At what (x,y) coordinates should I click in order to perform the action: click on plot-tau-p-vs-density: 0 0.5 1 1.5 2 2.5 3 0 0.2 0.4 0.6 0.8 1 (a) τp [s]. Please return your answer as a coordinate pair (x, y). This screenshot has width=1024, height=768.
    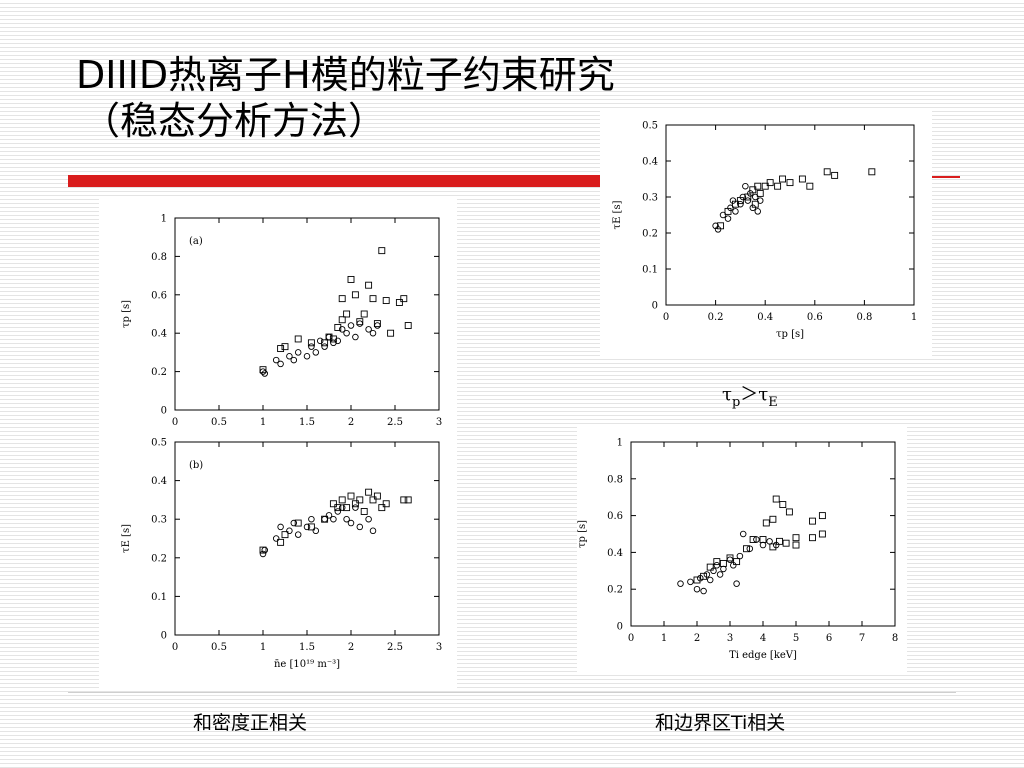
    Looking at the image, I should click on (281, 321).